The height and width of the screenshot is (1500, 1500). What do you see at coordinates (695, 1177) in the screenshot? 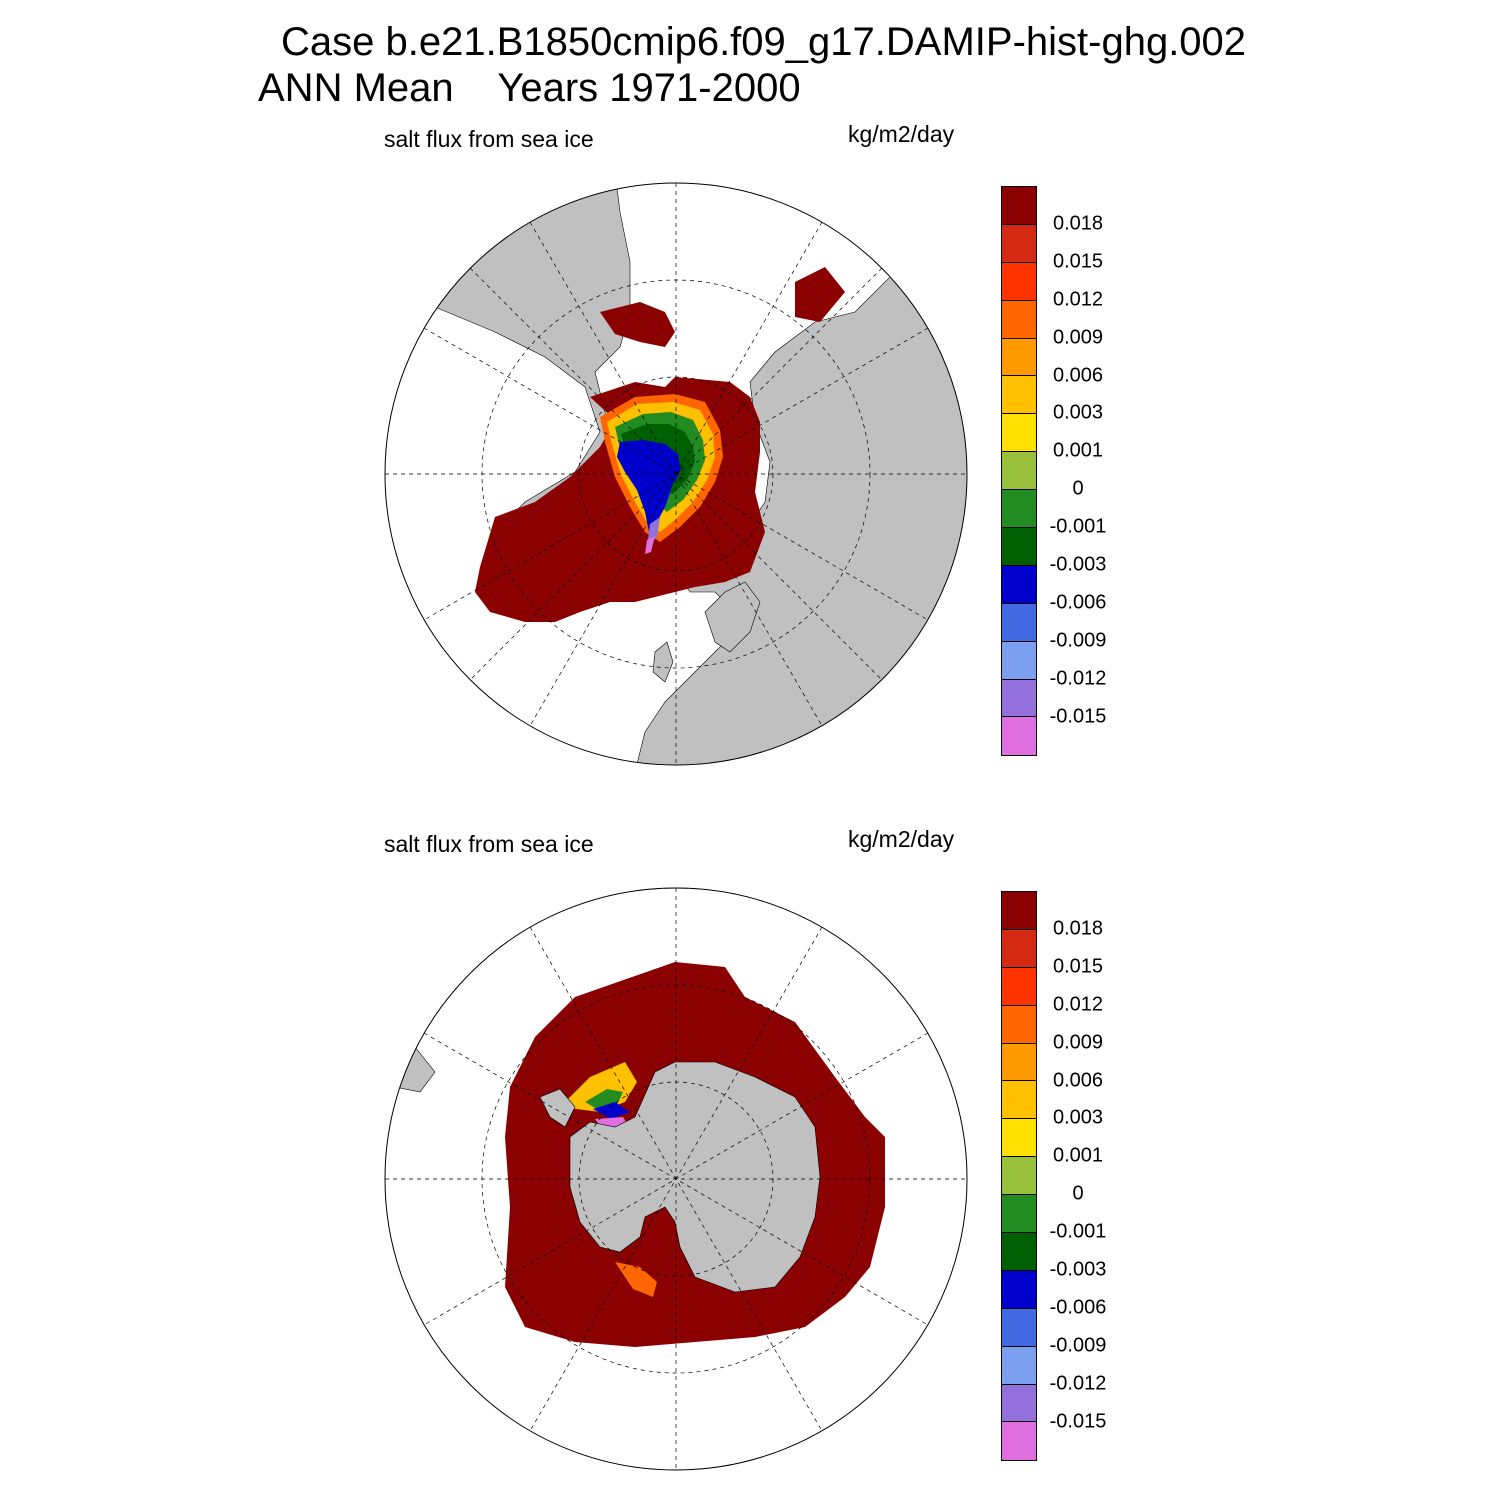
I see `land-antarctica` at bounding box center [695, 1177].